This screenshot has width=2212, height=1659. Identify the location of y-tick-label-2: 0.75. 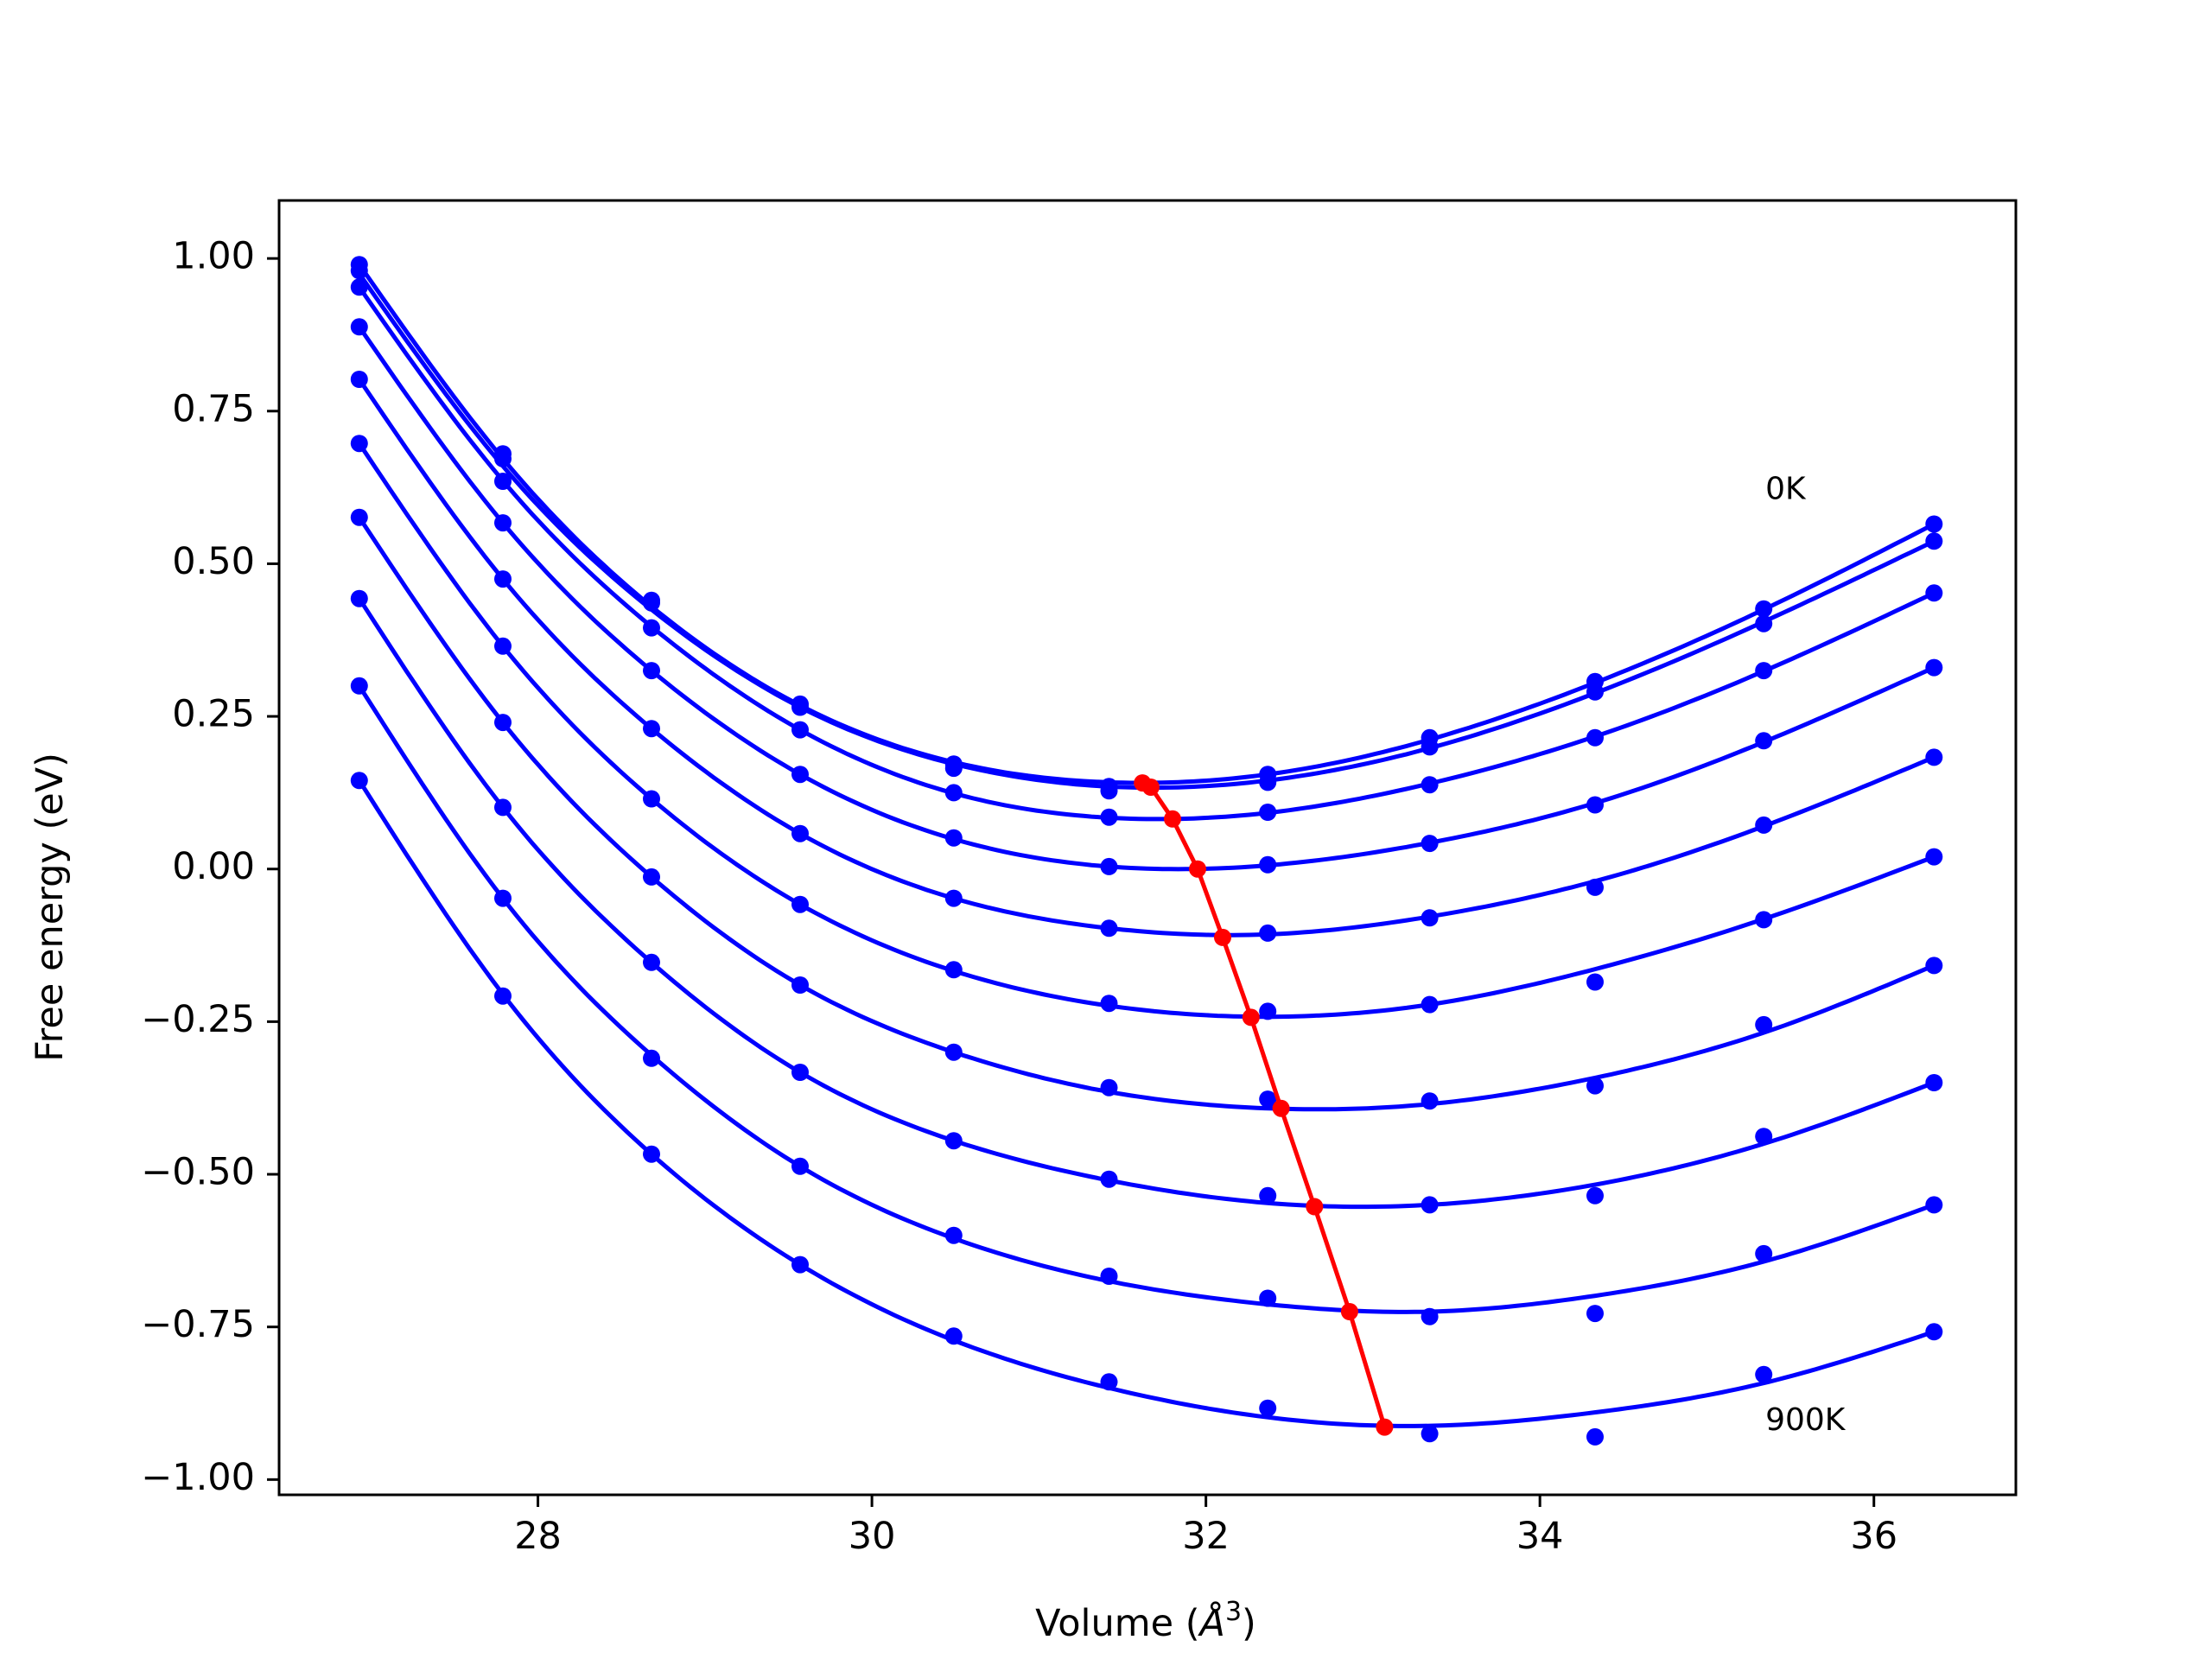
(213, 408).